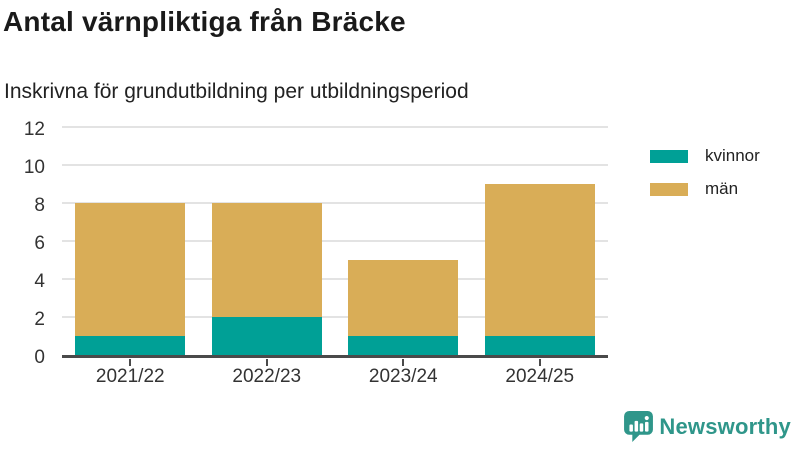 The height and width of the screenshot is (450, 800). I want to click on y-tick-label-2: 2, so click(39, 319).